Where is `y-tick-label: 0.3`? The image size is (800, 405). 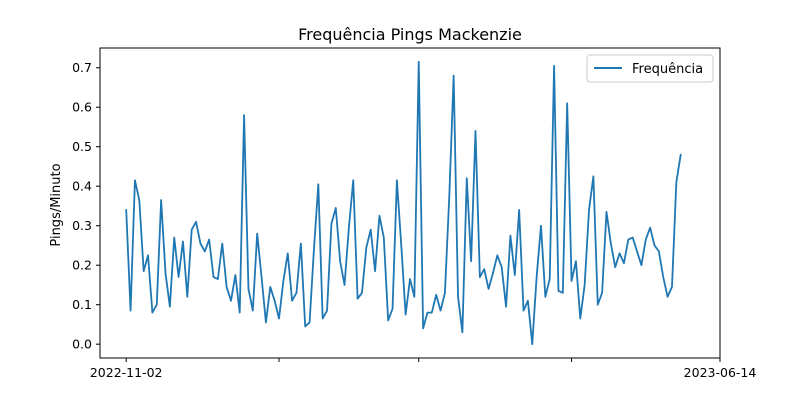
y-tick-label: 0.3 is located at coordinates (82, 225).